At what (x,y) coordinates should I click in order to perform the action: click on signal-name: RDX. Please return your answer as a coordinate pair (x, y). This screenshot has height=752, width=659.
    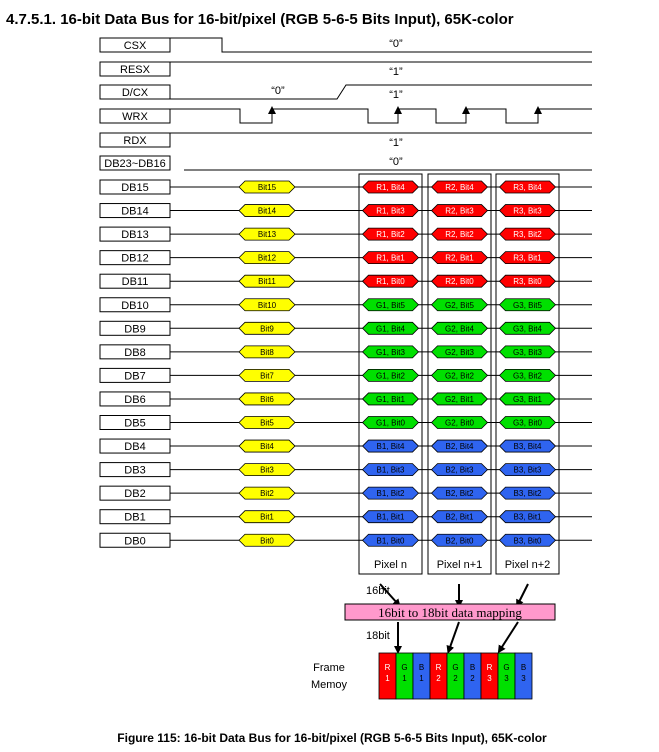
    Looking at the image, I should click on (135, 141).